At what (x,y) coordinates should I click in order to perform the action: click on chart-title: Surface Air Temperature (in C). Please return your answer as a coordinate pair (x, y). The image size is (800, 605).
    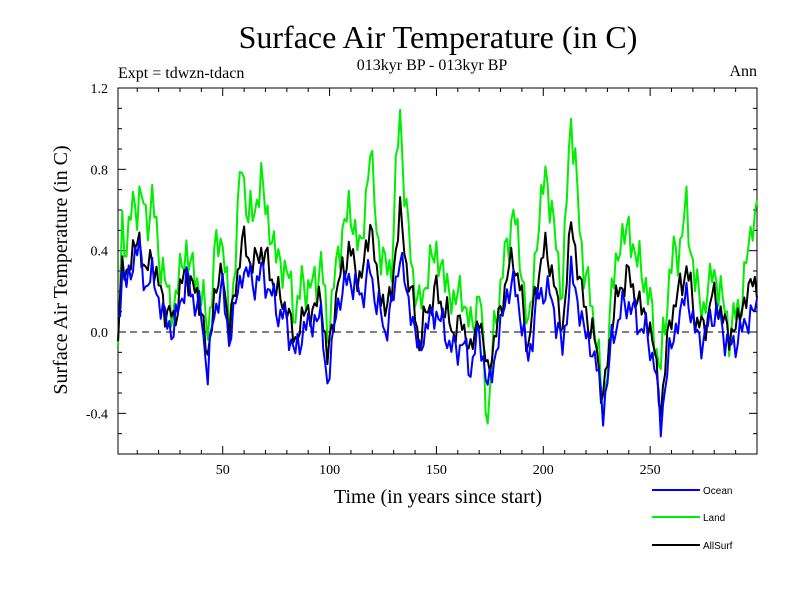
    Looking at the image, I should click on (438, 37).